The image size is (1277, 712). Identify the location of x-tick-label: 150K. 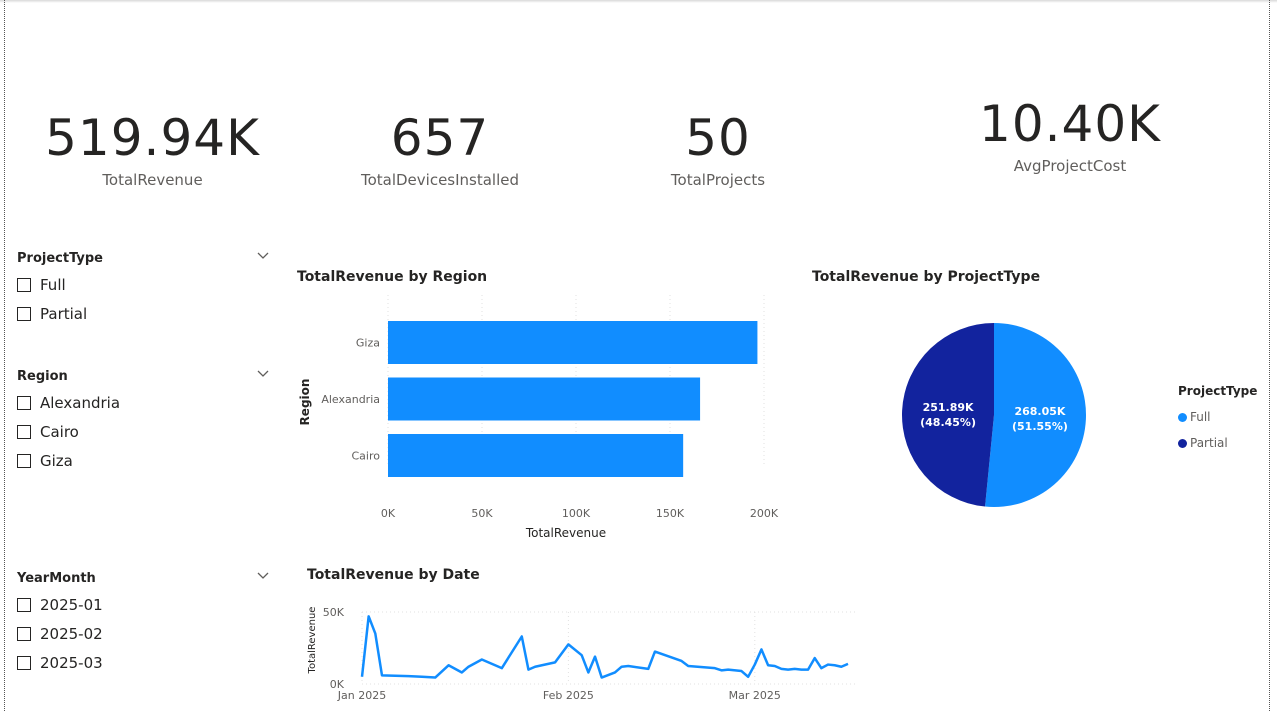
(670, 513).